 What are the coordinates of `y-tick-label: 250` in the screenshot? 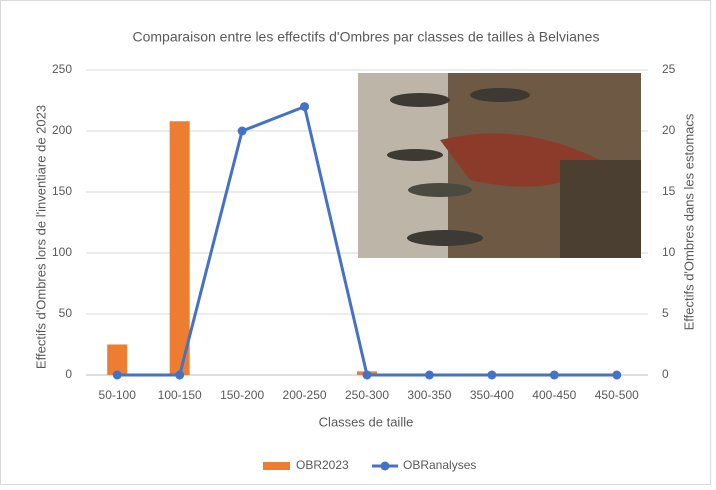 It's located at (62, 69).